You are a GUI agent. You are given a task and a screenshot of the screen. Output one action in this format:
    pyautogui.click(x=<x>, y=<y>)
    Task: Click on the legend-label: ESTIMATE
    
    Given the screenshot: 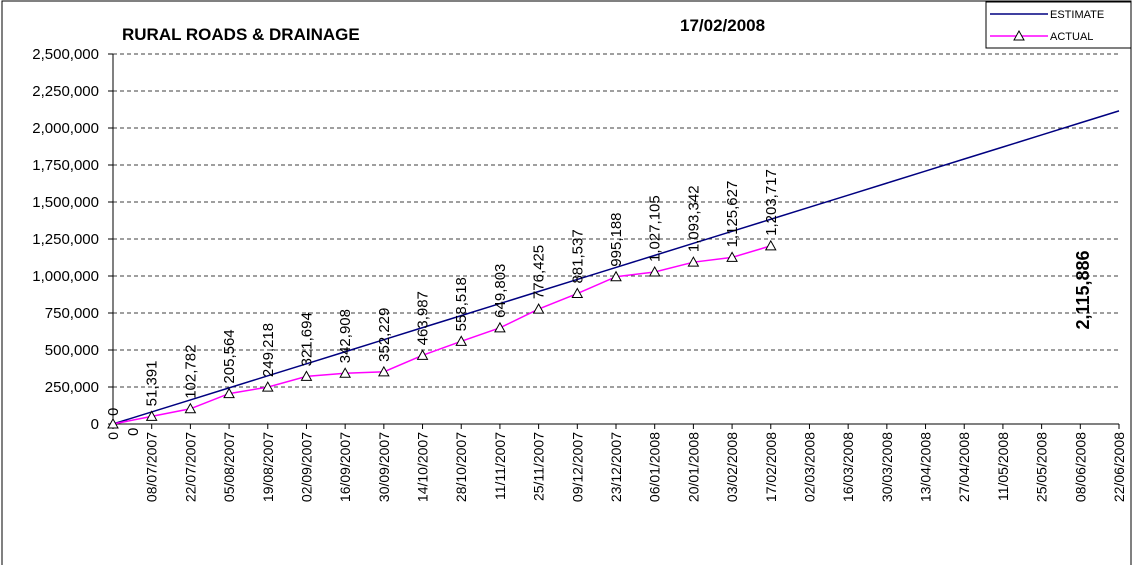 What is the action you would take?
    pyautogui.click(x=1077, y=15)
    